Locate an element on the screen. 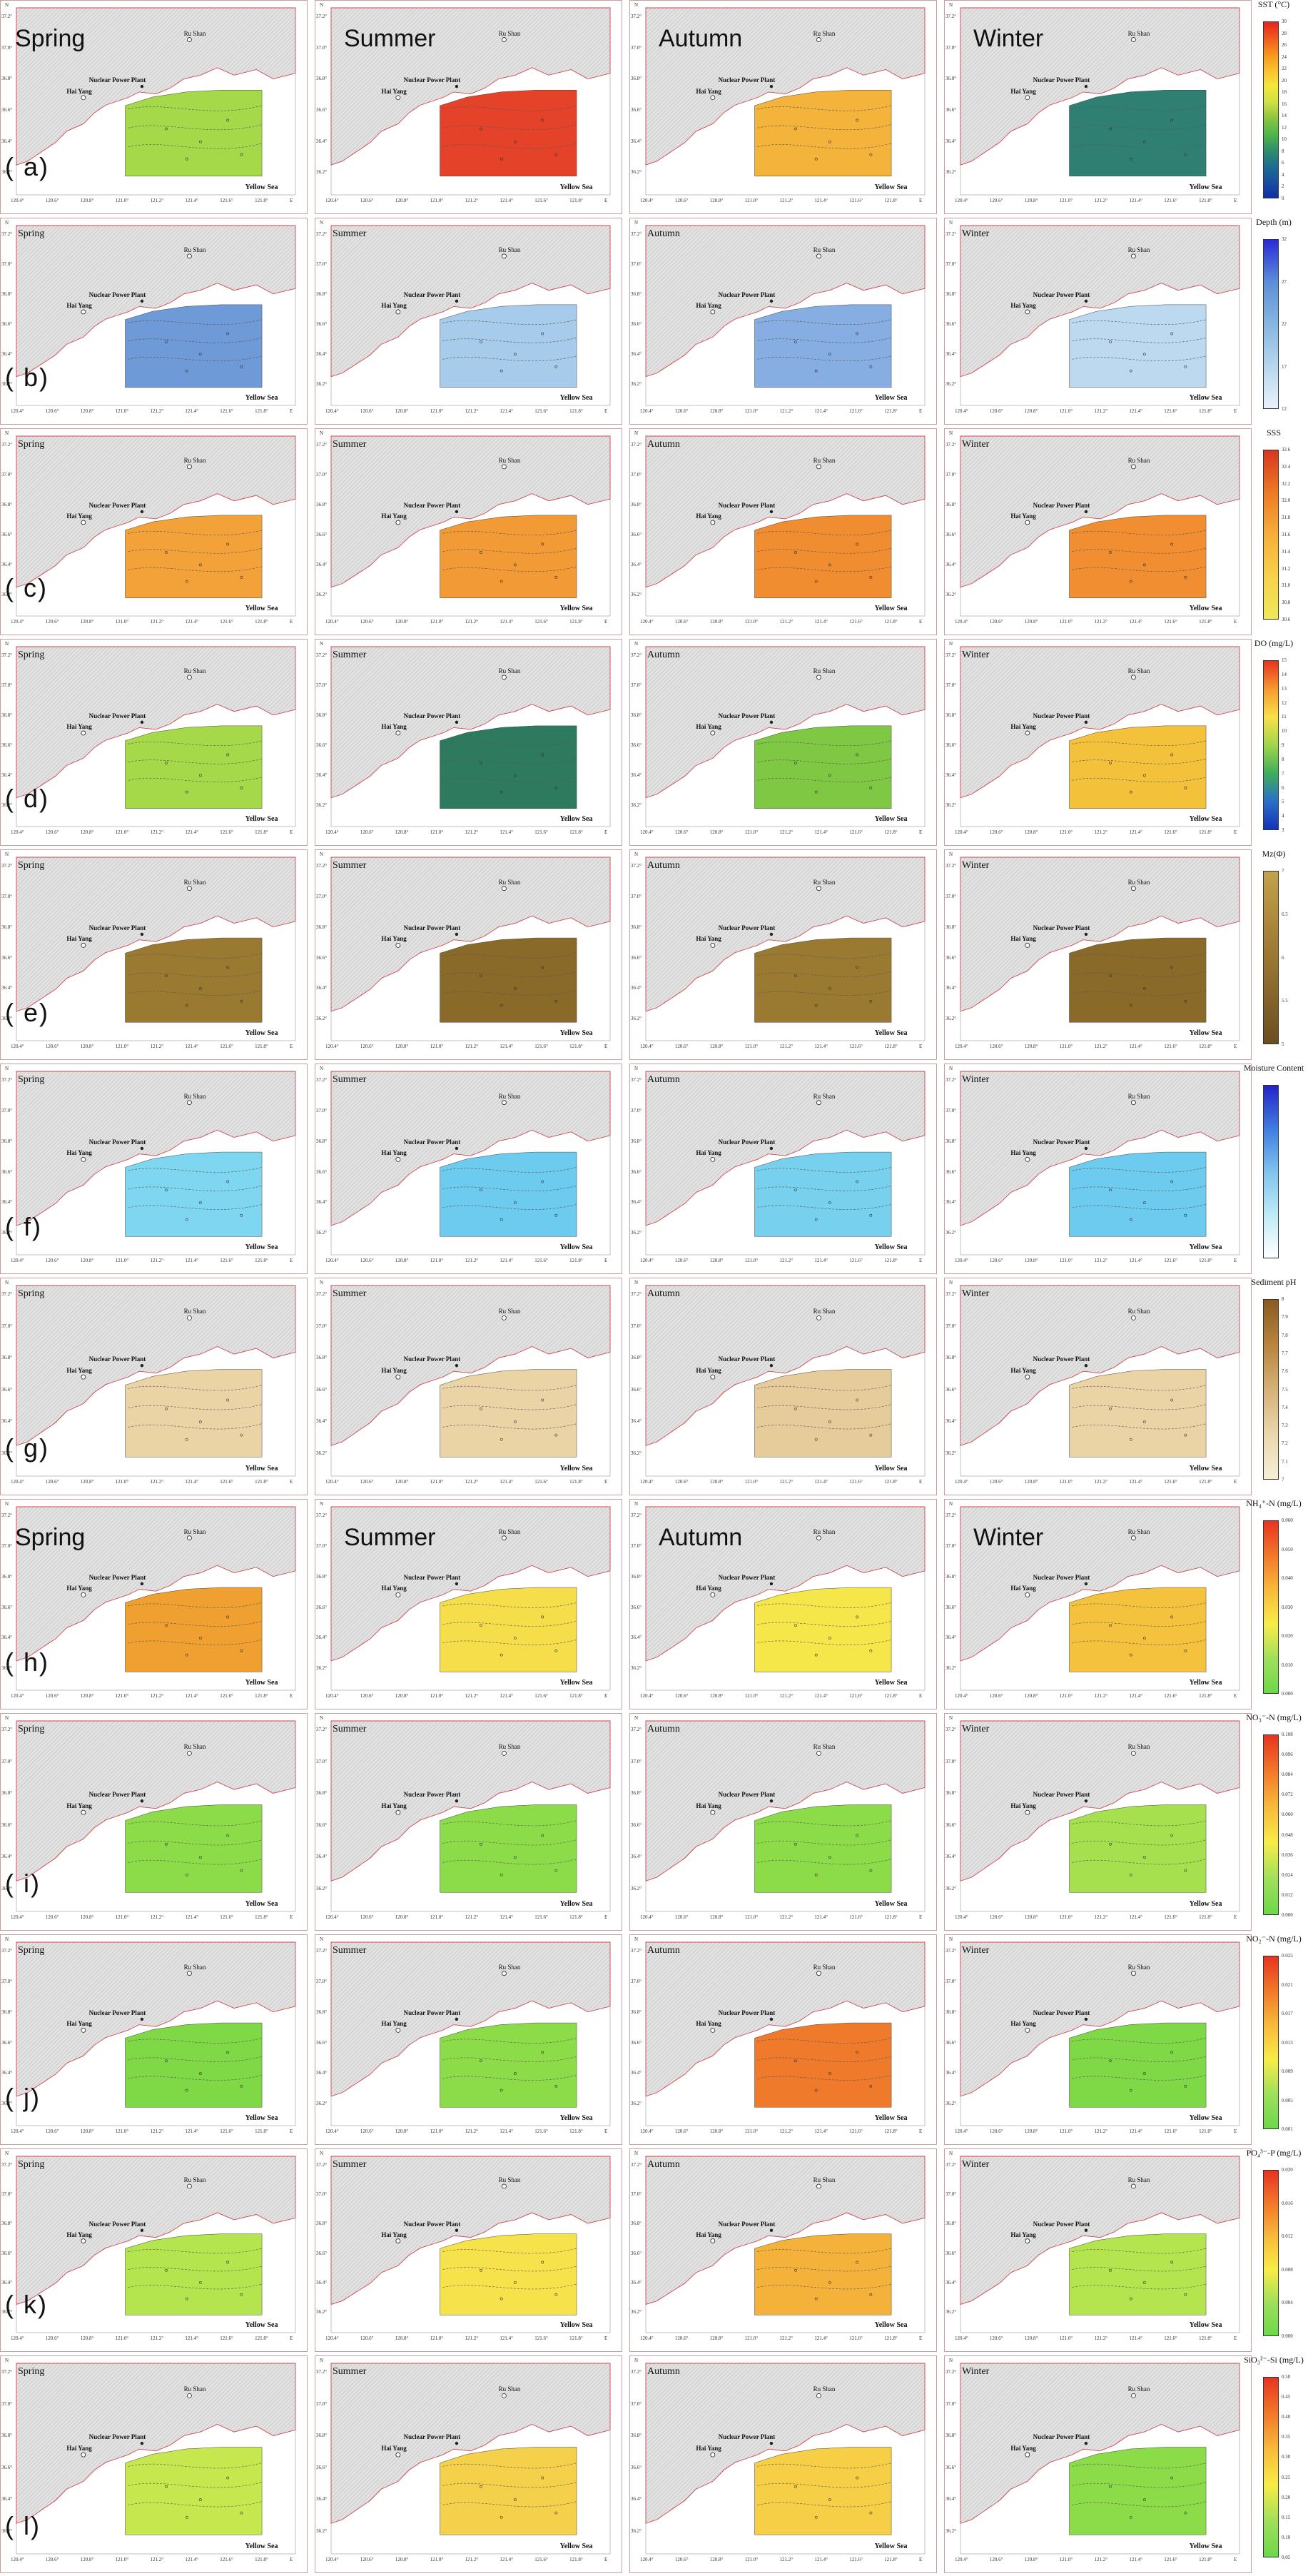 This screenshot has height=2576, width=1308. place-rushan: Ru Shan is located at coordinates (195, 1967).